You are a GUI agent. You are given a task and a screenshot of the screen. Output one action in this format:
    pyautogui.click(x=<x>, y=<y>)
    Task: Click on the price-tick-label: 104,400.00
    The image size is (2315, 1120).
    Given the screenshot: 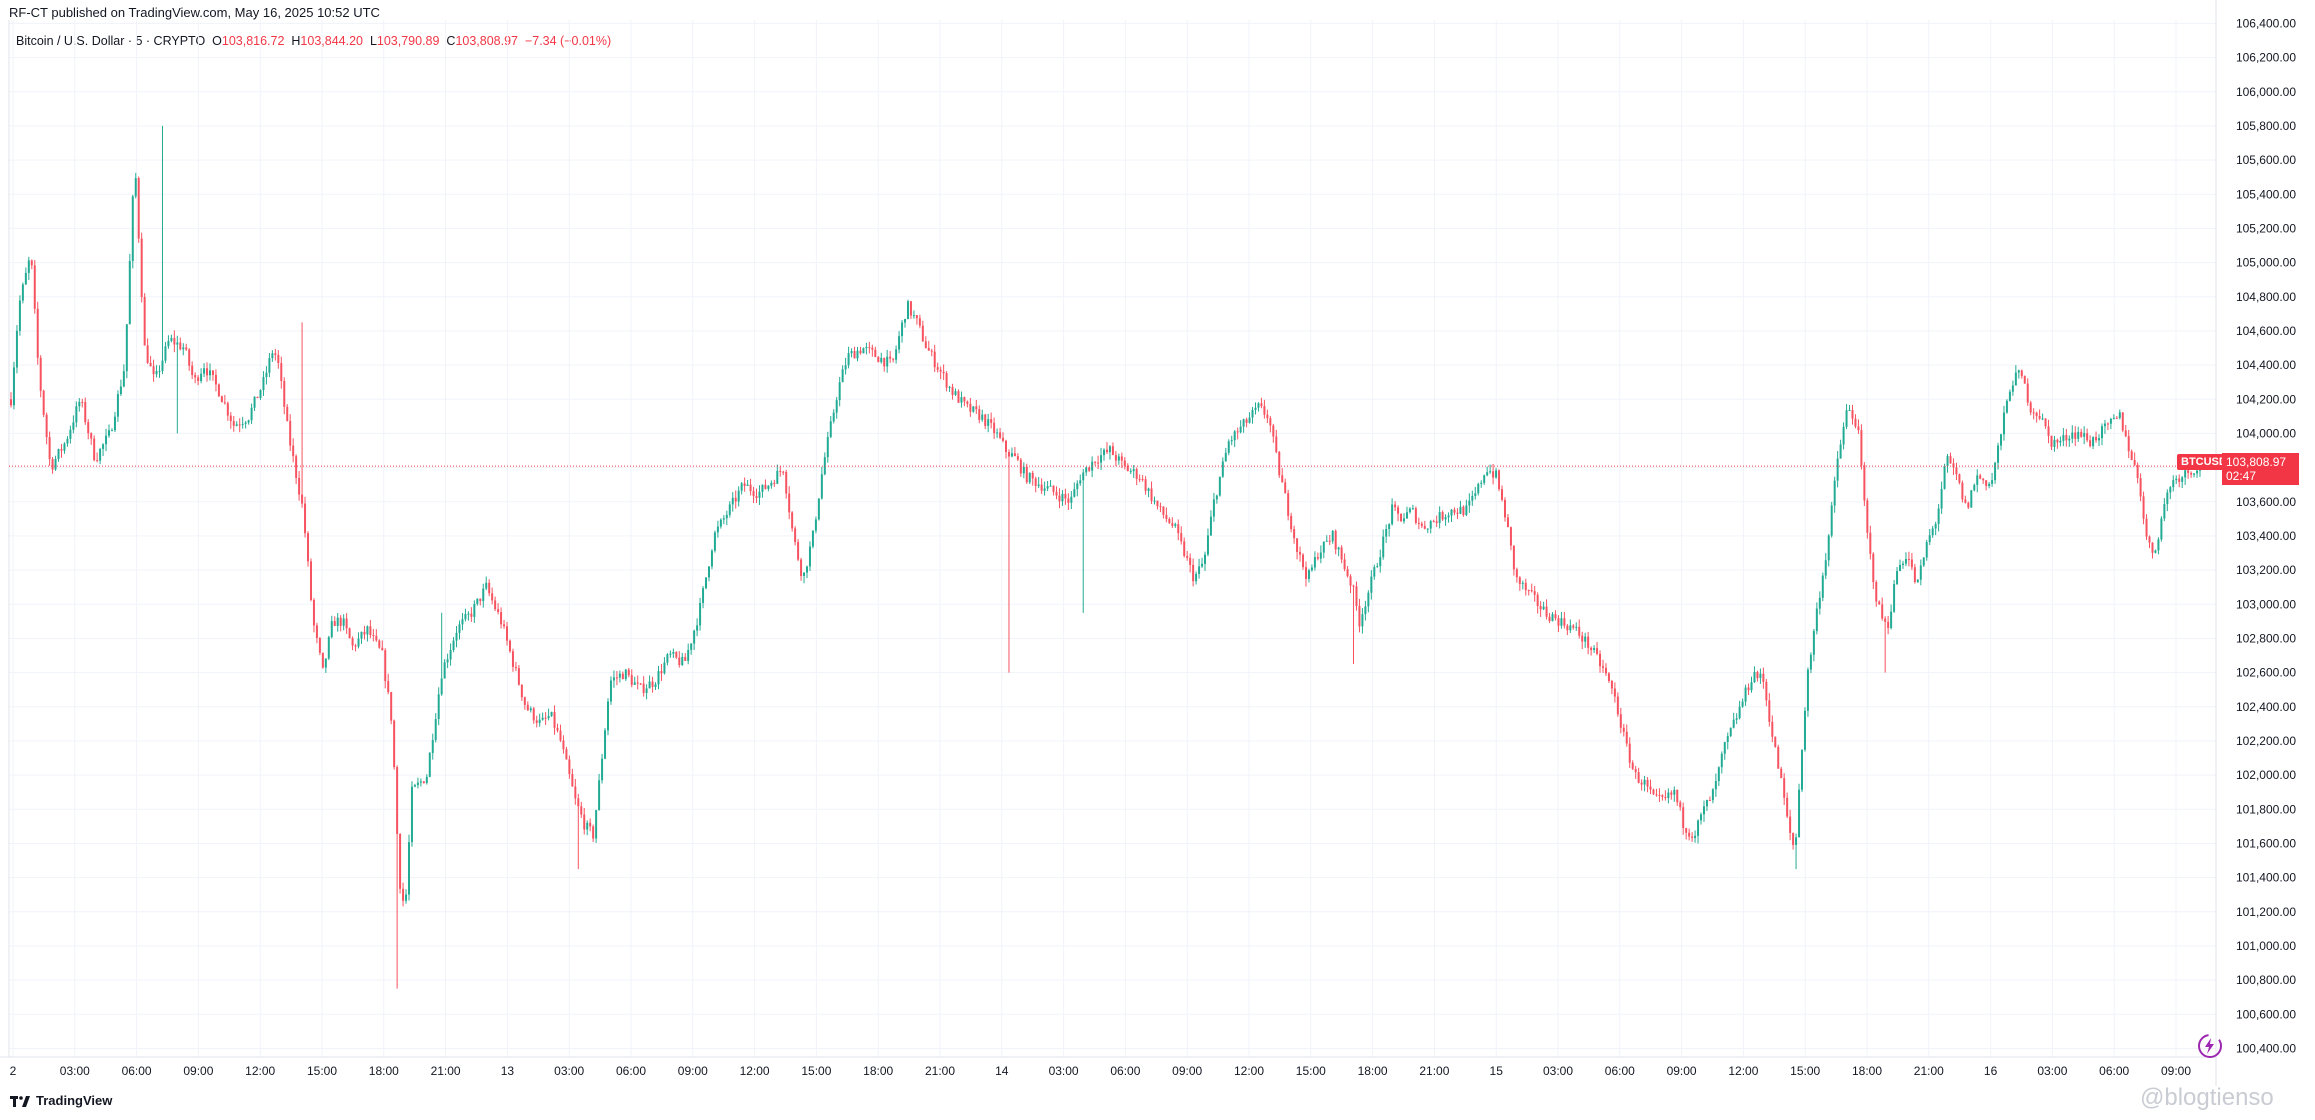 What is the action you would take?
    pyautogui.click(x=2266, y=365)
    